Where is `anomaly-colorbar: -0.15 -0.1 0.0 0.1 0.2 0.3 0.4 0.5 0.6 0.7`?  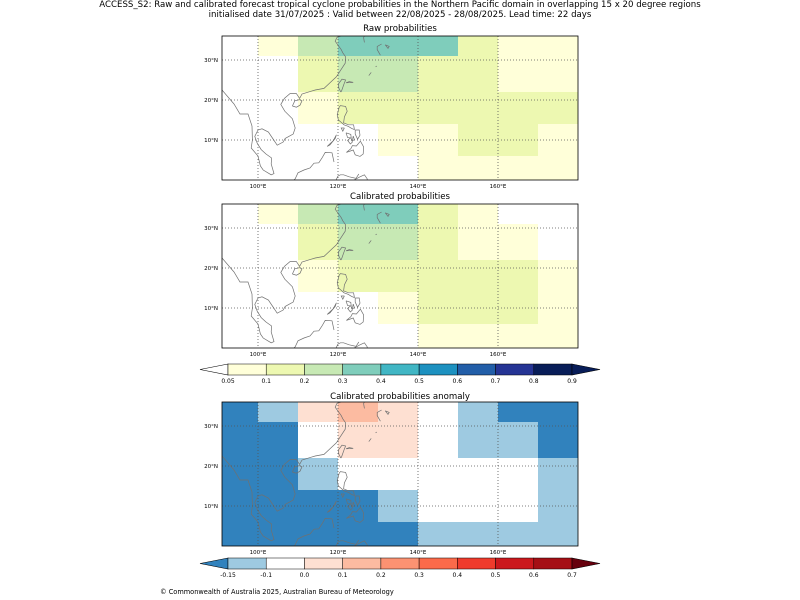 anomaly-colorbar: -0.15 -0.1 0.0 0.1 0.2 0.3 0.4 0.5 0.6 0.7 is located at coordinates (400, 568).